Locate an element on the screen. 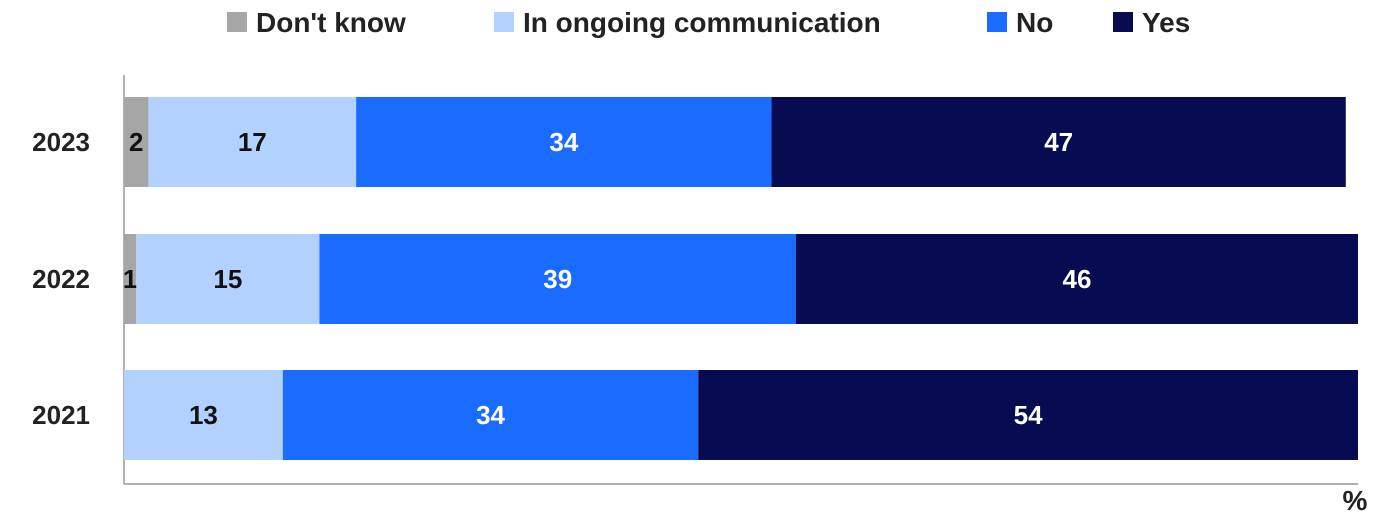  legend-item-don-t-know: Don't know is located at coordinates (316, 22).